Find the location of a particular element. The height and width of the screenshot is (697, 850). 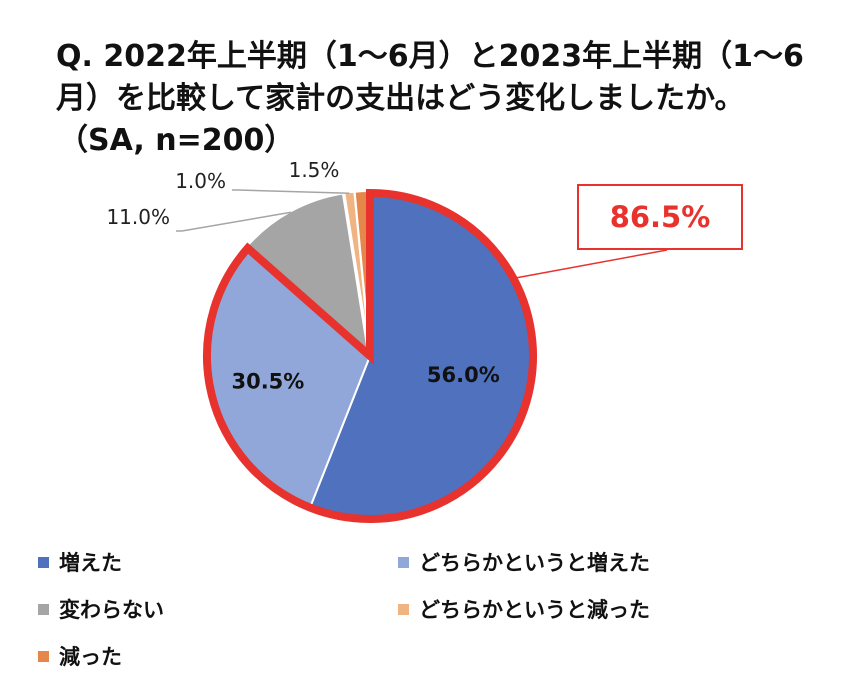

highlight-total-callout: 86.5% is located at coordinates (660, 217).